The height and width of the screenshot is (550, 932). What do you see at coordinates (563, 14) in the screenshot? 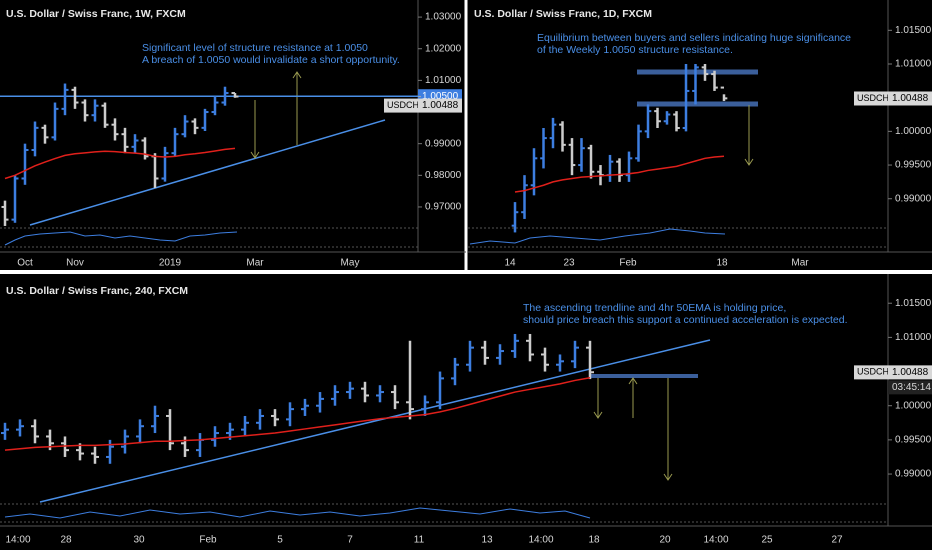
I see `chart-title: U.S. Dollar / Swiss Franc, 1D, FXCM` at bounding box center [563, 14].